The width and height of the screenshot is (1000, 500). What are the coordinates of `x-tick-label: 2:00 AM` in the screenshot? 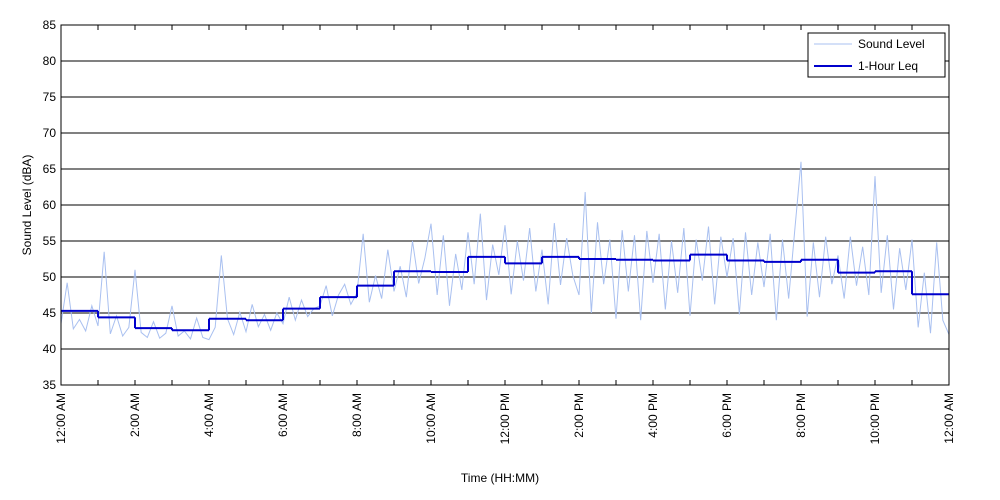 It's located at (135, 415).